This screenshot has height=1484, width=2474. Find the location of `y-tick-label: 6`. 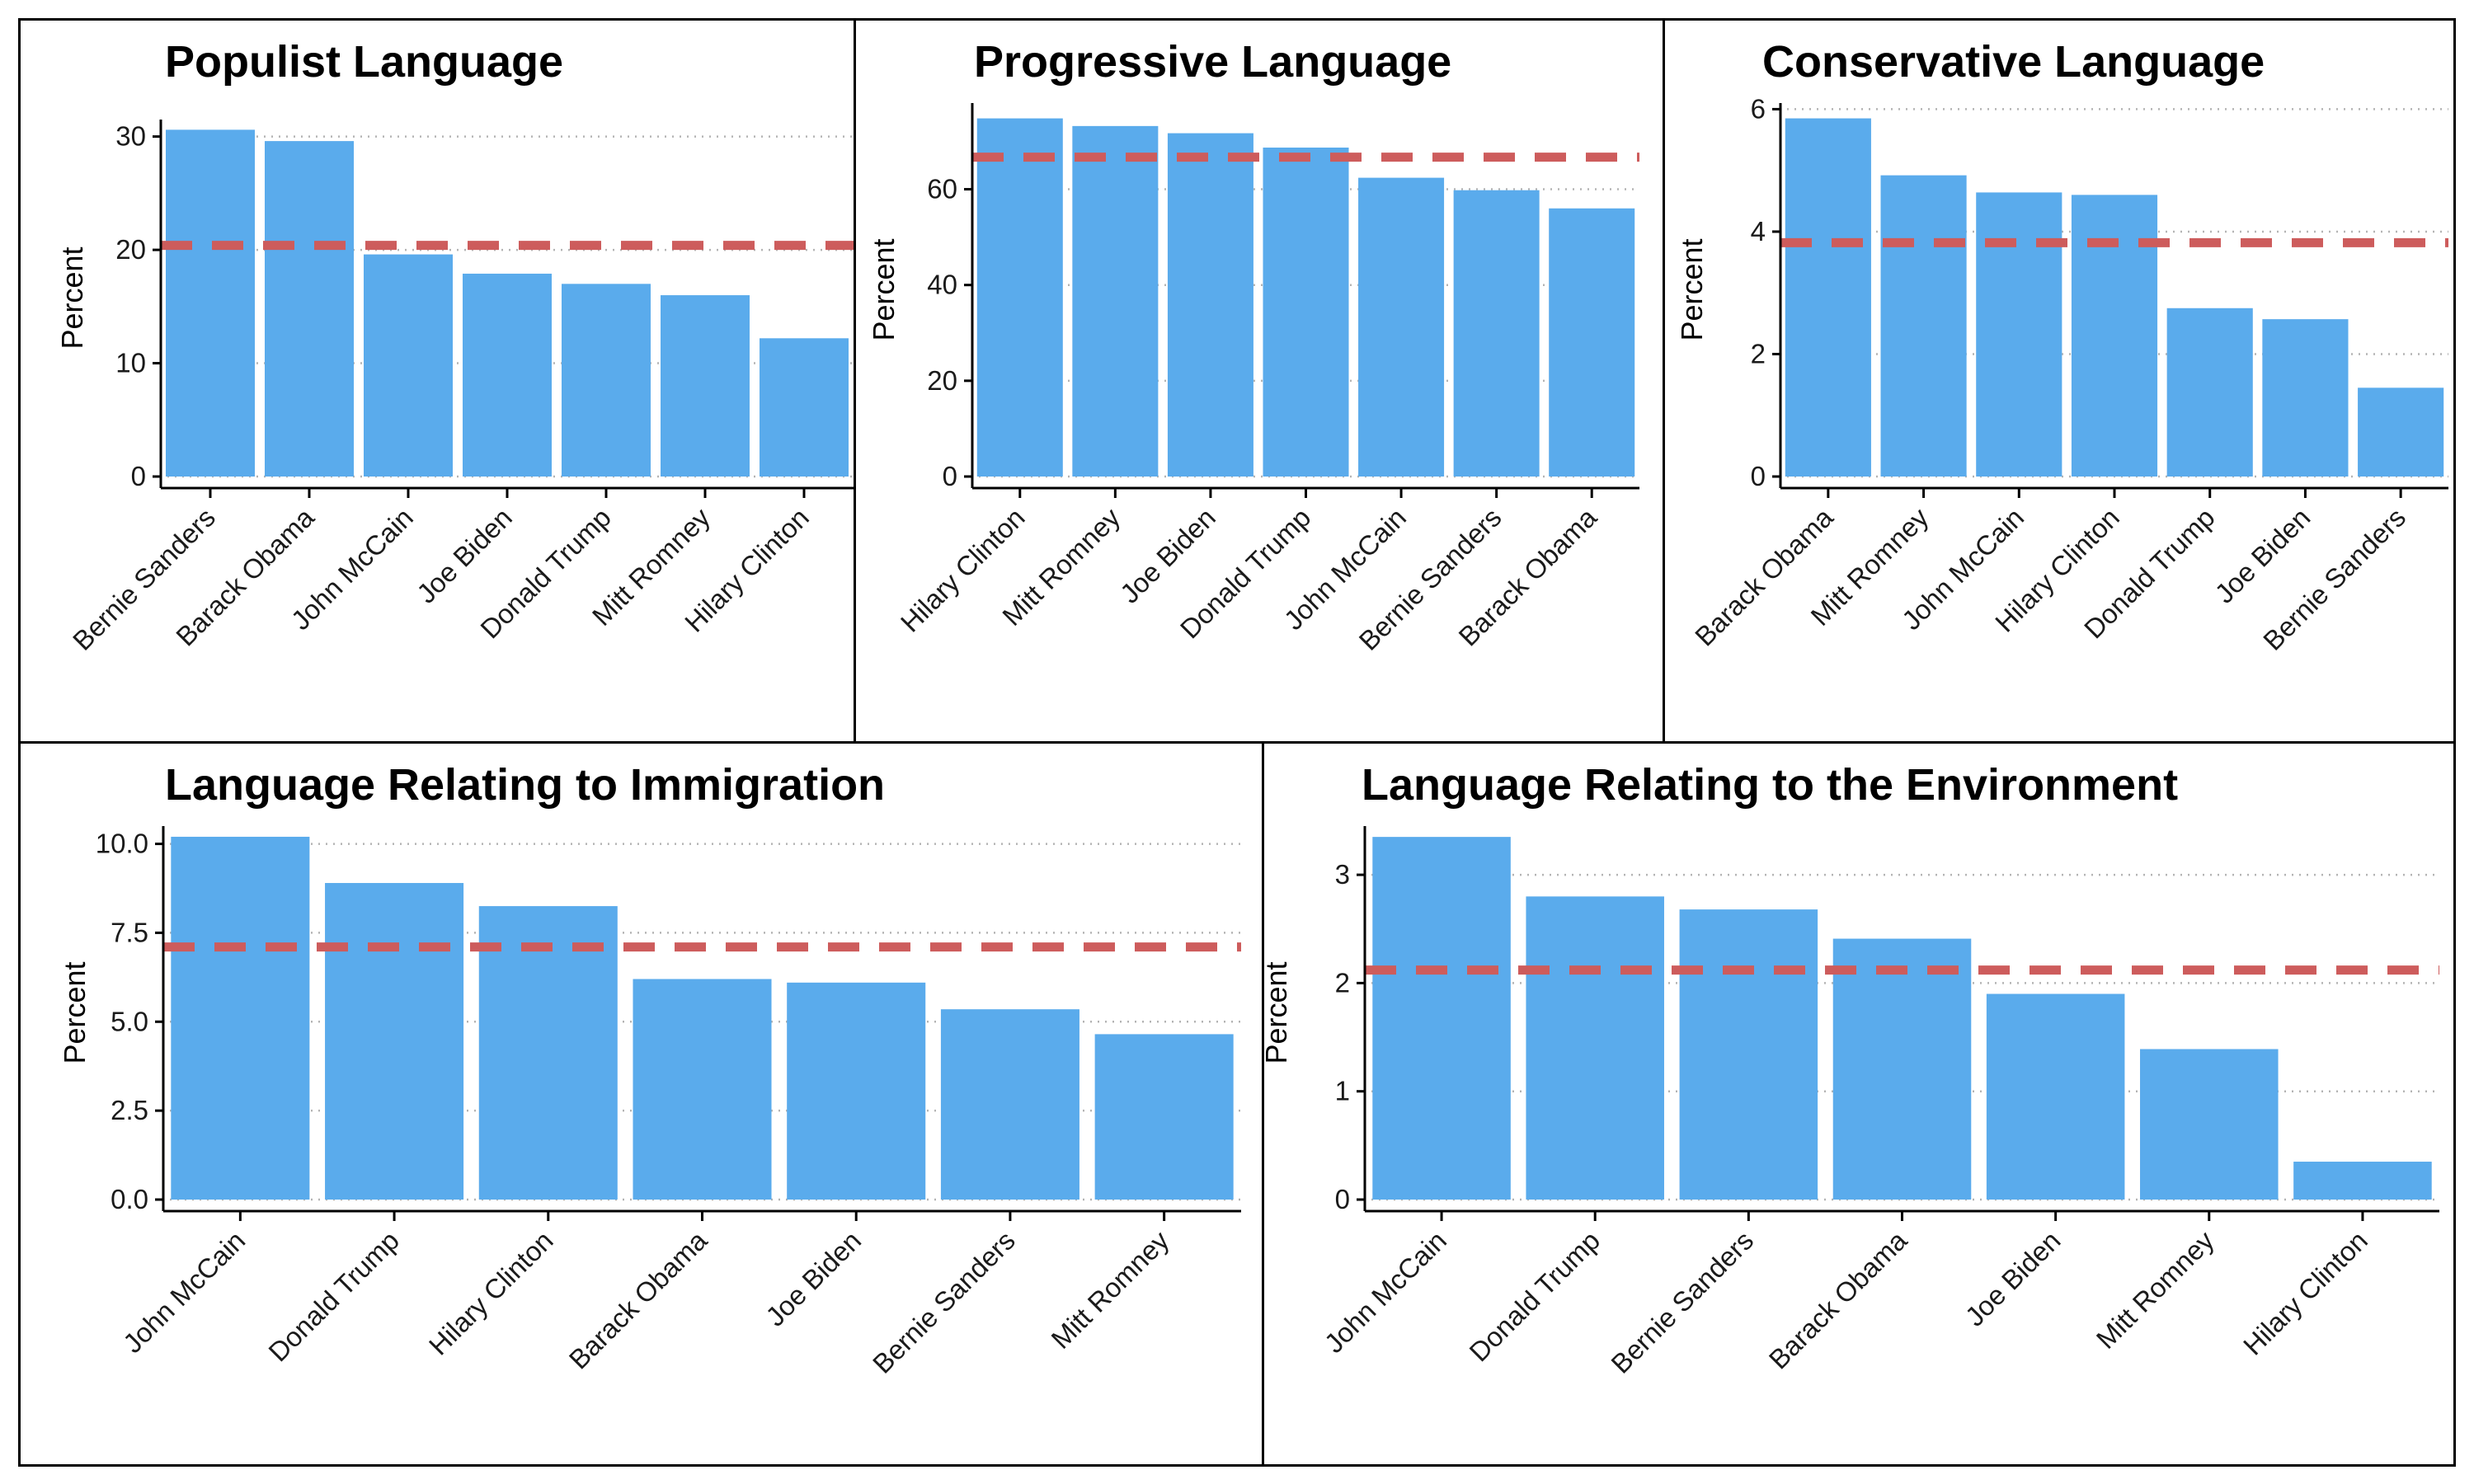

y-tick-label: 6 is located at coordinates (1758, 108).